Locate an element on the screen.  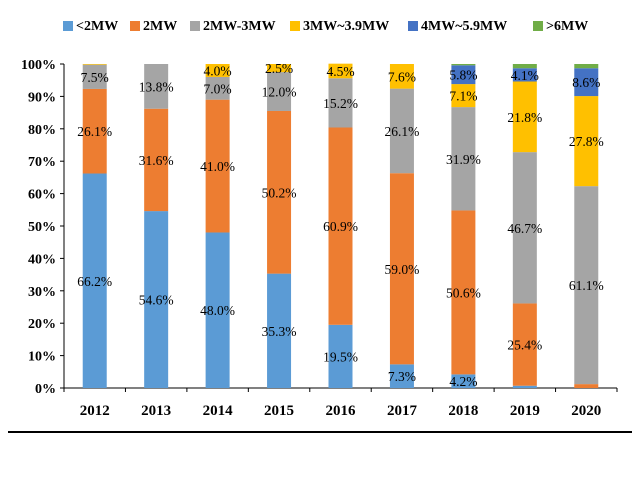
y-tick-label: 30% is located at coordinates (42, 292).